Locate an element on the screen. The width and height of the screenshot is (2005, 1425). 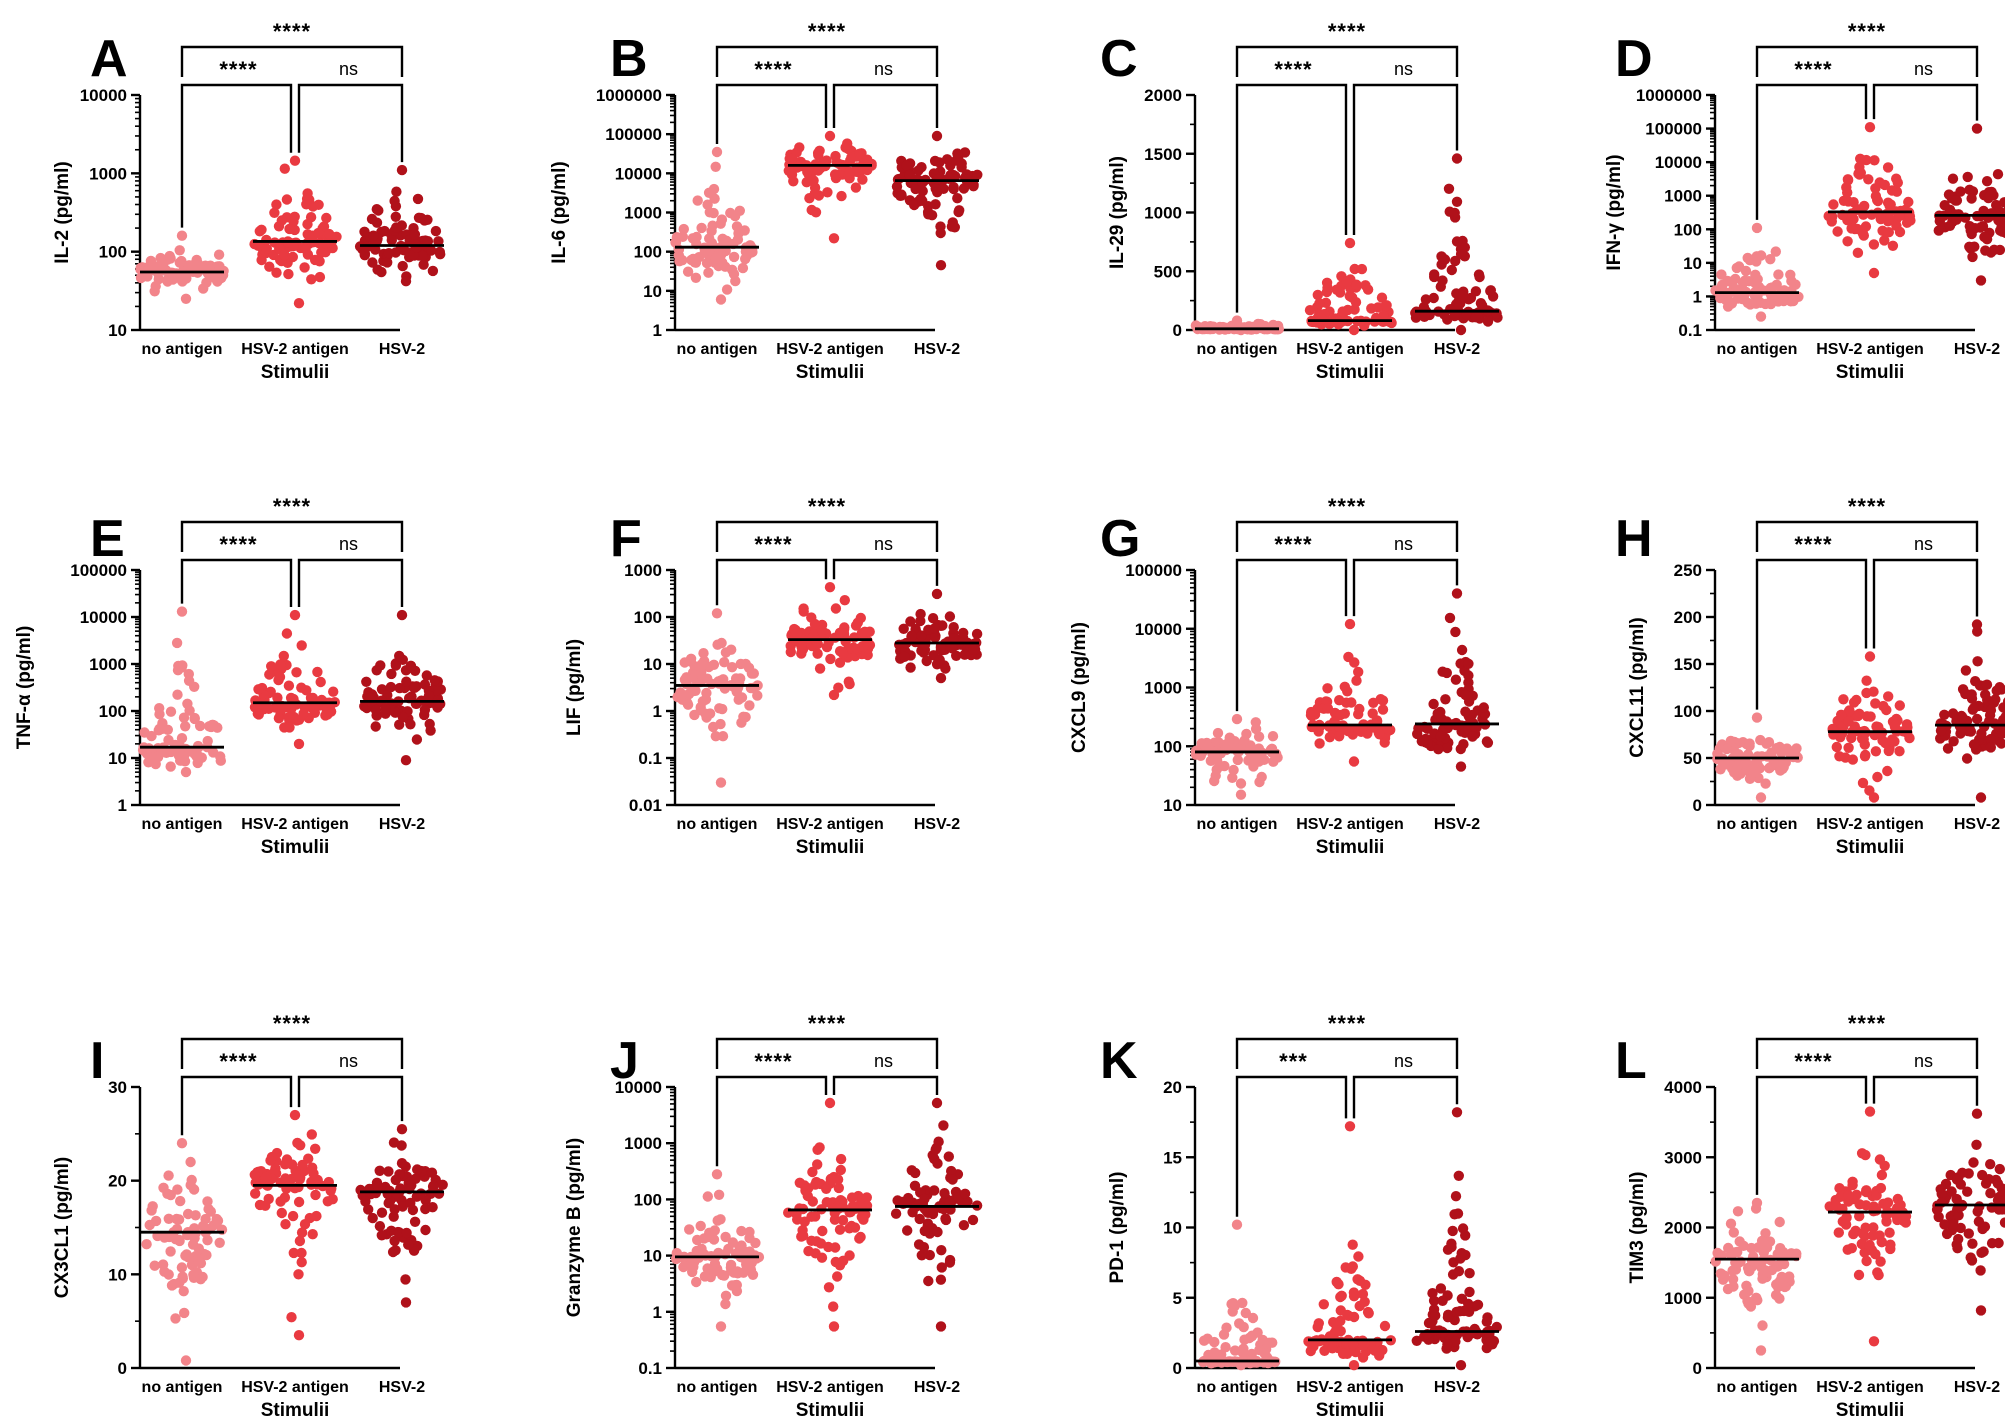
sig-label-left: **** is located at coordinates (1813, 1061).